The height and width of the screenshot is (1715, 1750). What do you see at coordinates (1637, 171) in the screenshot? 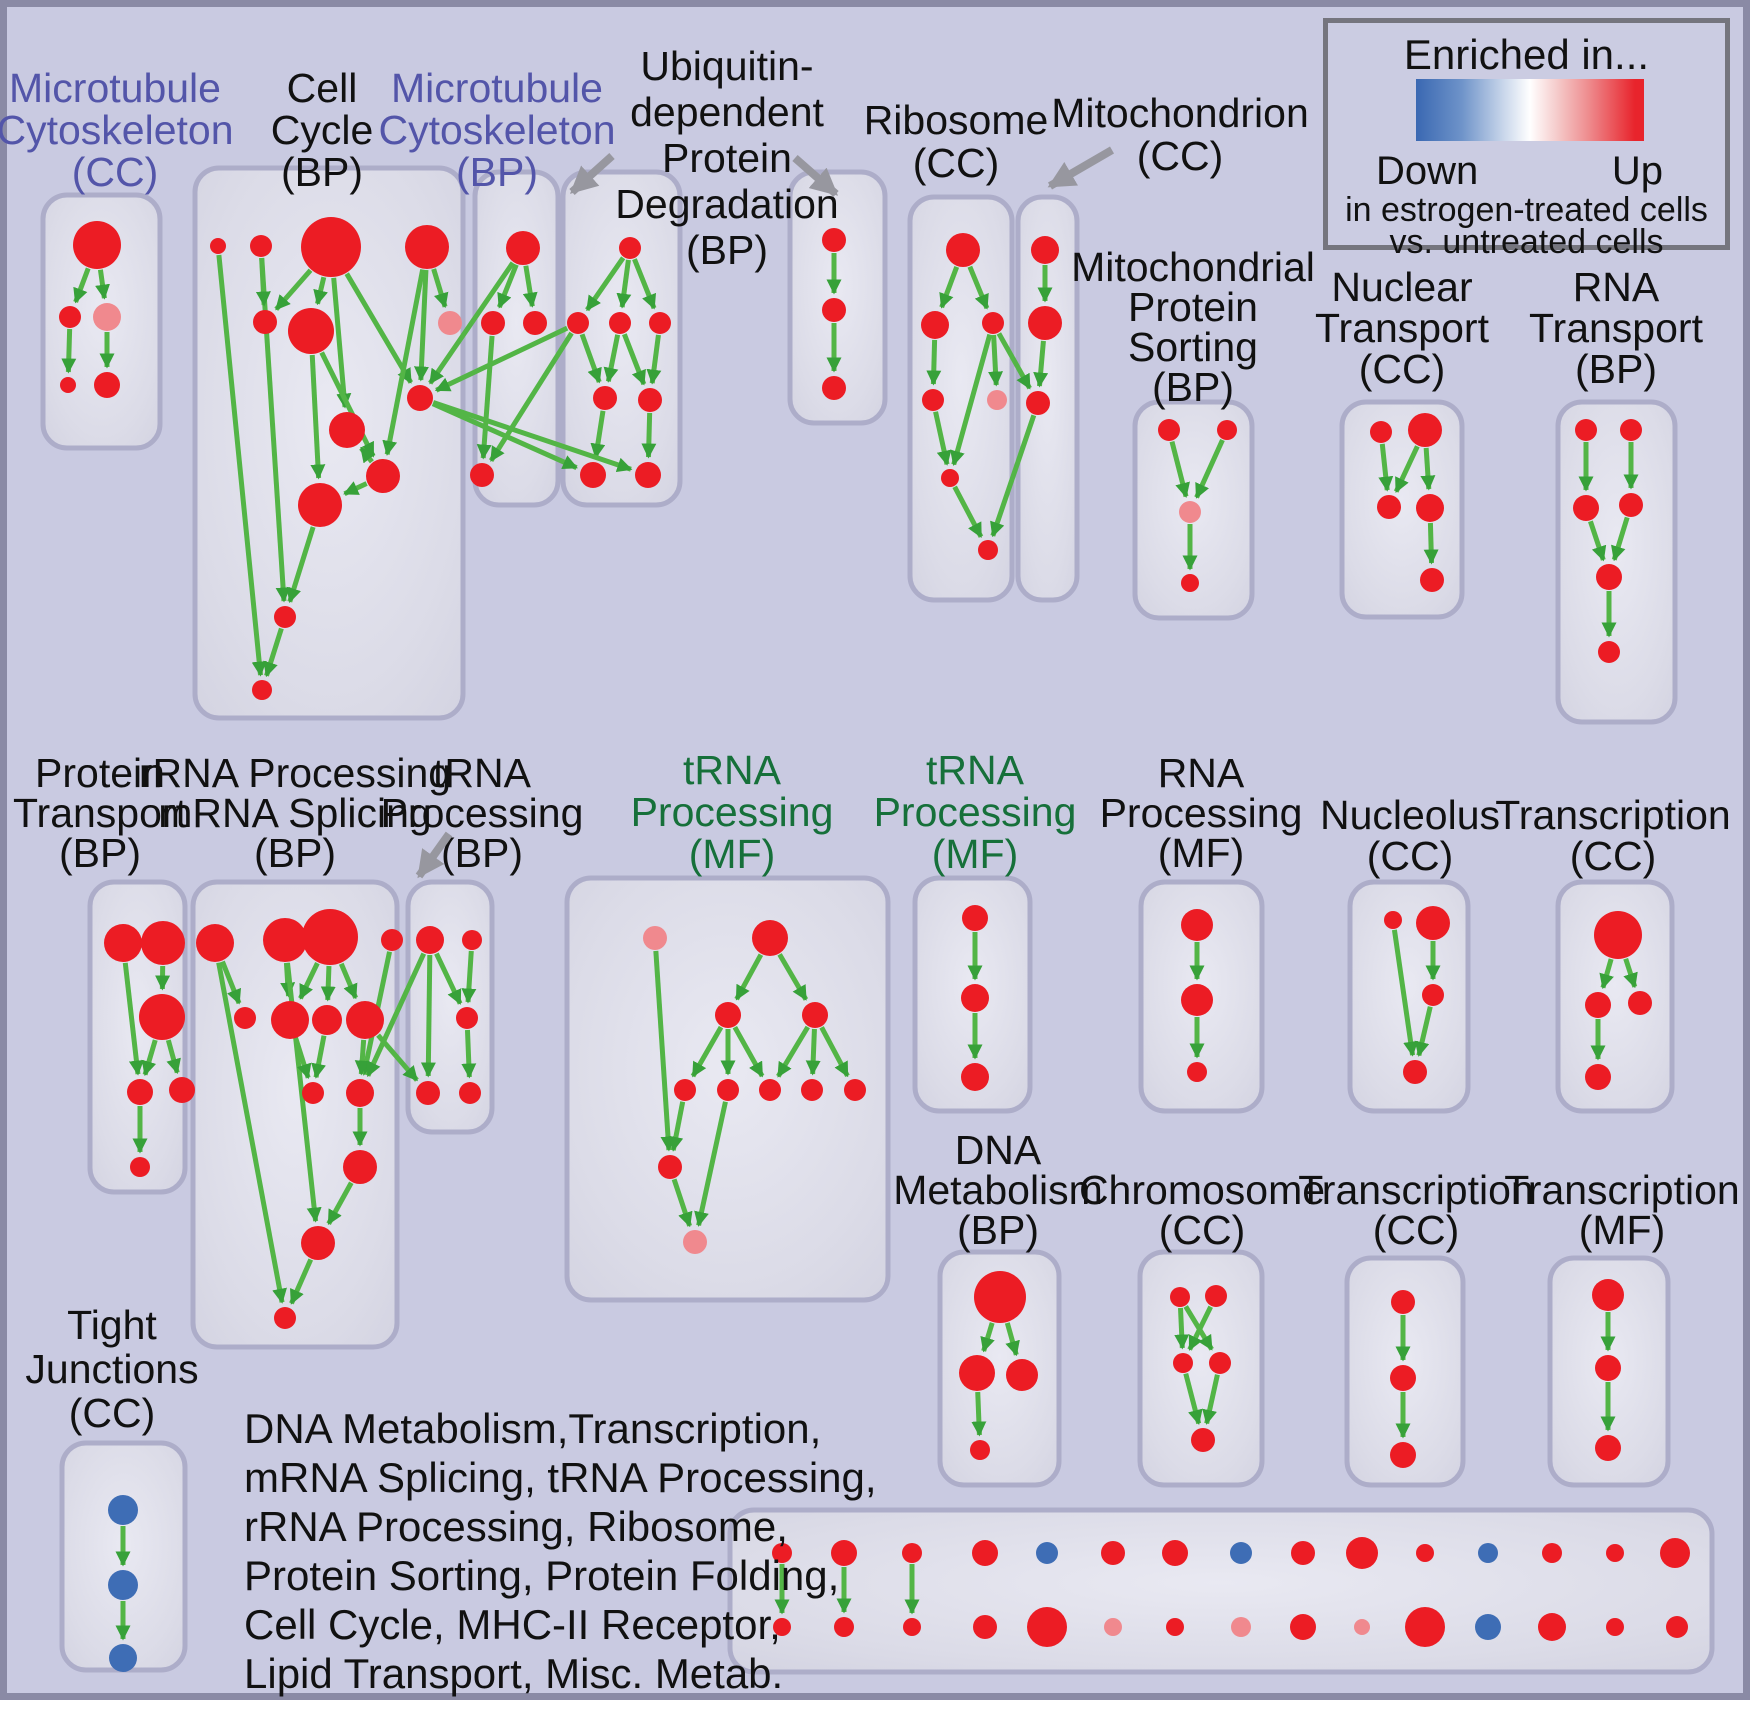
I see `legend-up-label: Up` at bounding box center [1637, 171].